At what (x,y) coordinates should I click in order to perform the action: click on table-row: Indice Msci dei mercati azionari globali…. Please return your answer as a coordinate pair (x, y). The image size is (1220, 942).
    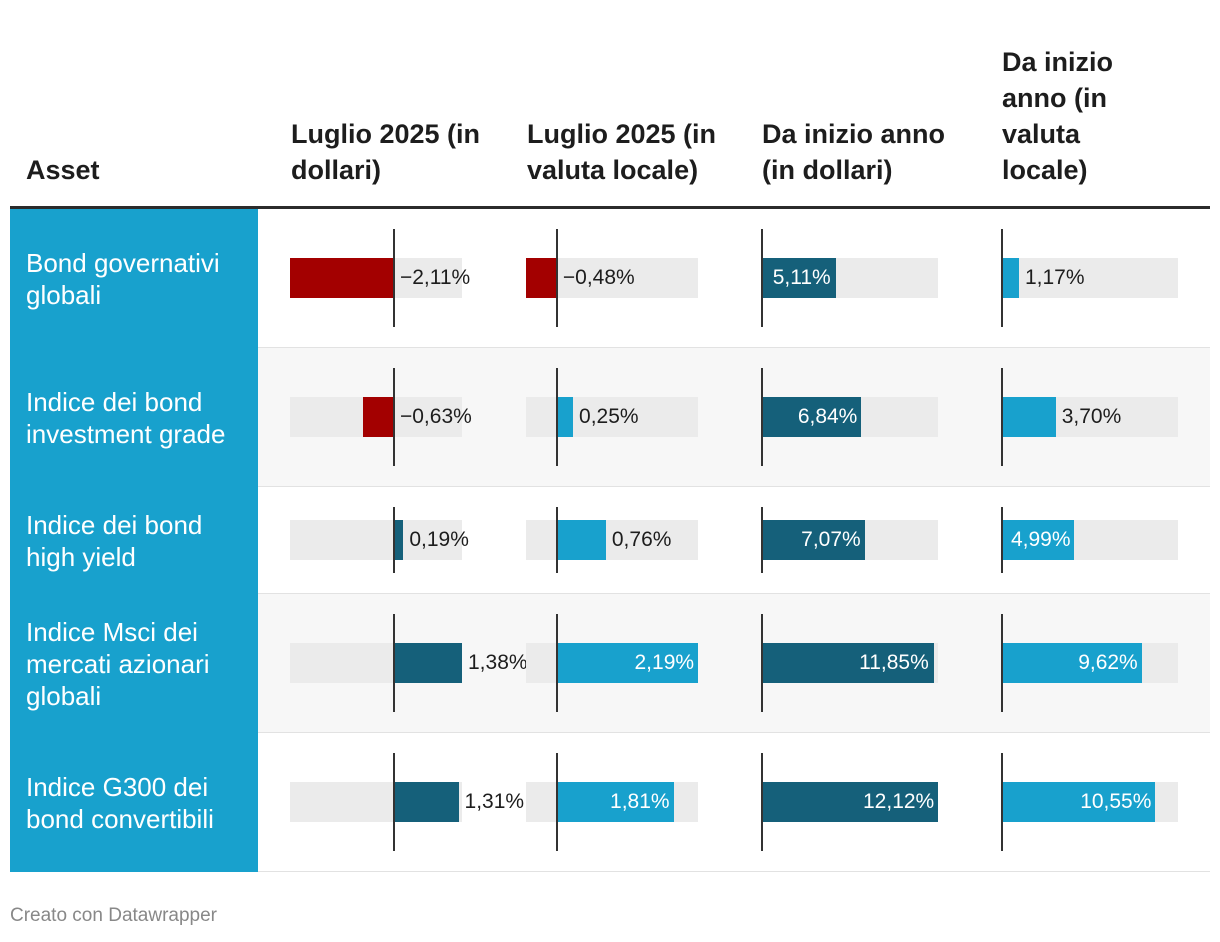
    Looking at the image, I should click on (610, 663).